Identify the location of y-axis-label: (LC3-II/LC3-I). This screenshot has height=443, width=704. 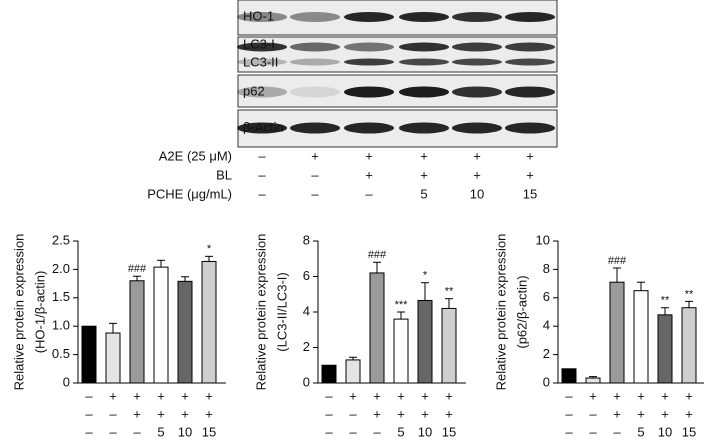
(281, 311).